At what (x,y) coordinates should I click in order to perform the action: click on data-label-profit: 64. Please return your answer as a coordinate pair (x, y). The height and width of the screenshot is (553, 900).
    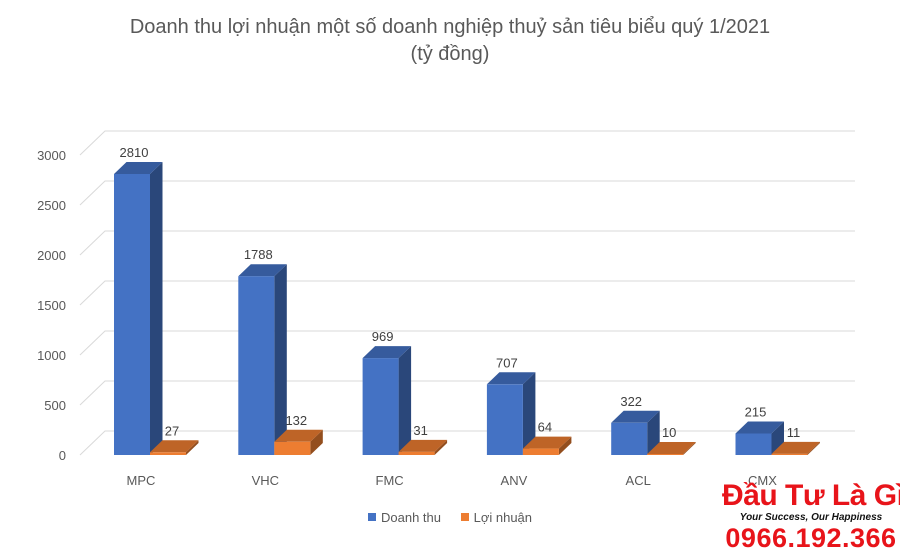
    Looking at the image, I should click on (545, 427).